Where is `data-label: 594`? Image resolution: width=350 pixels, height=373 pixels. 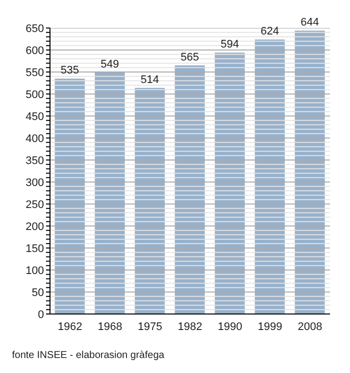 data-label: 594 is located at coordinates (229, 44).